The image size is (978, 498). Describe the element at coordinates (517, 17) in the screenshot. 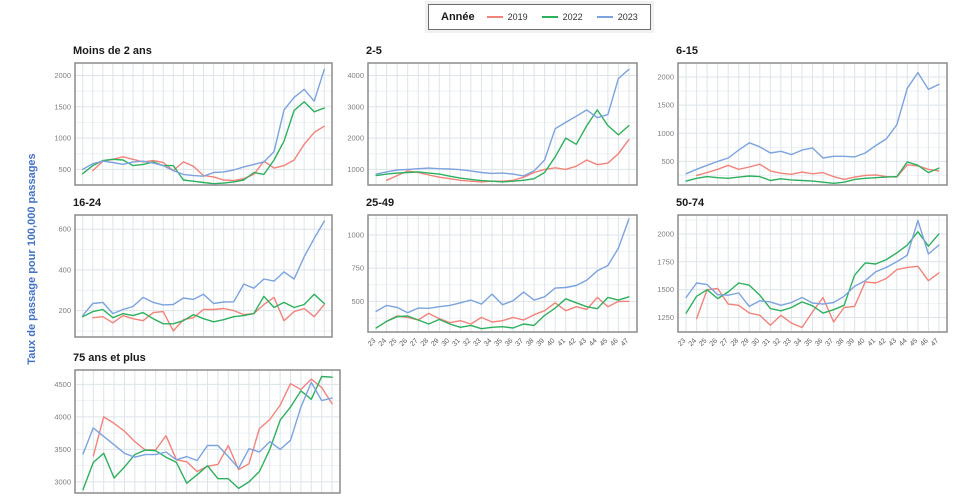

I see `legend-item-label: 2019` at that location.